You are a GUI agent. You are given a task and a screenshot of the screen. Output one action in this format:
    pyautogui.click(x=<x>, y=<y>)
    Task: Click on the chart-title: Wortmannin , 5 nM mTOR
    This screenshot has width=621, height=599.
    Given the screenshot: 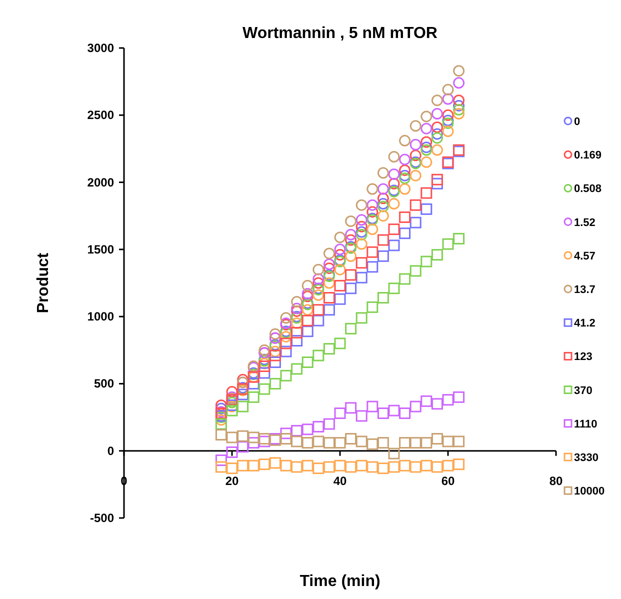 What is the action you would take?
    pyautogui.click(x=340, y=33)
    